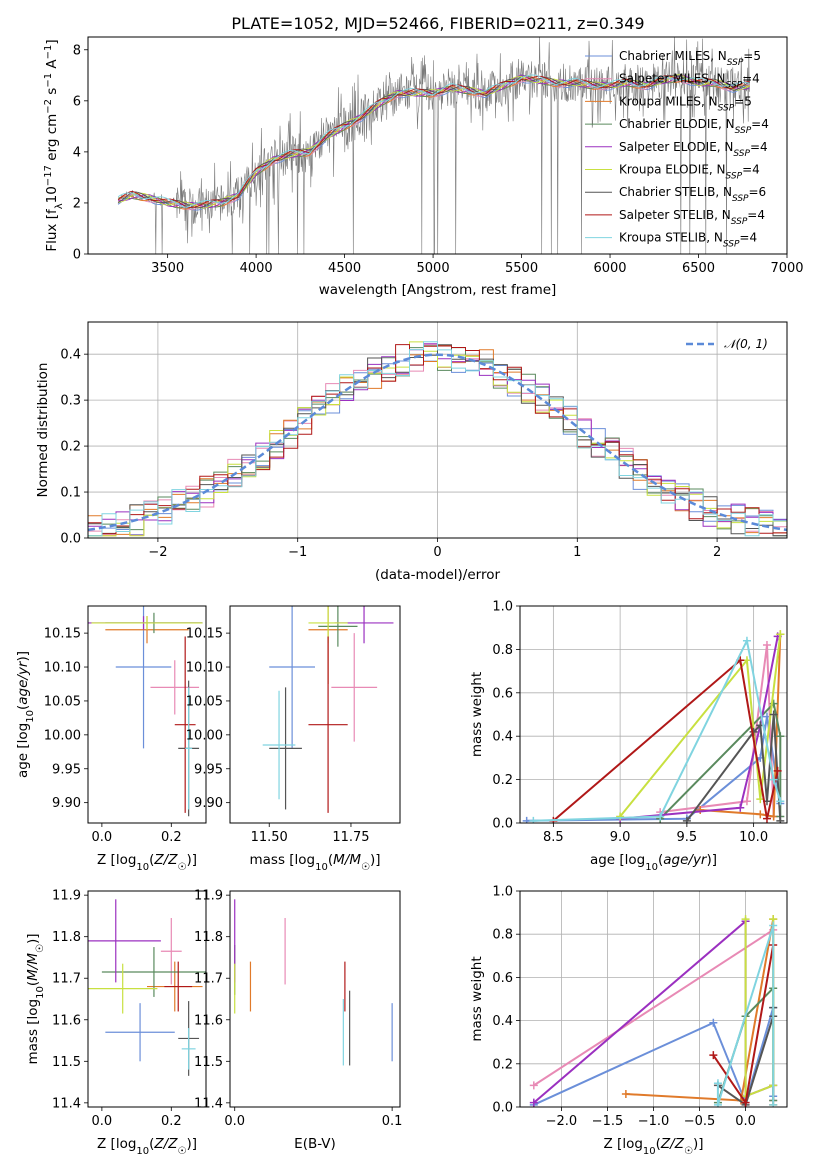  What do you see at coordinates (671, 238) in the screenshot?
I see `legend-name: Kroupa STELIB, N` at bounding box center [671, 238].